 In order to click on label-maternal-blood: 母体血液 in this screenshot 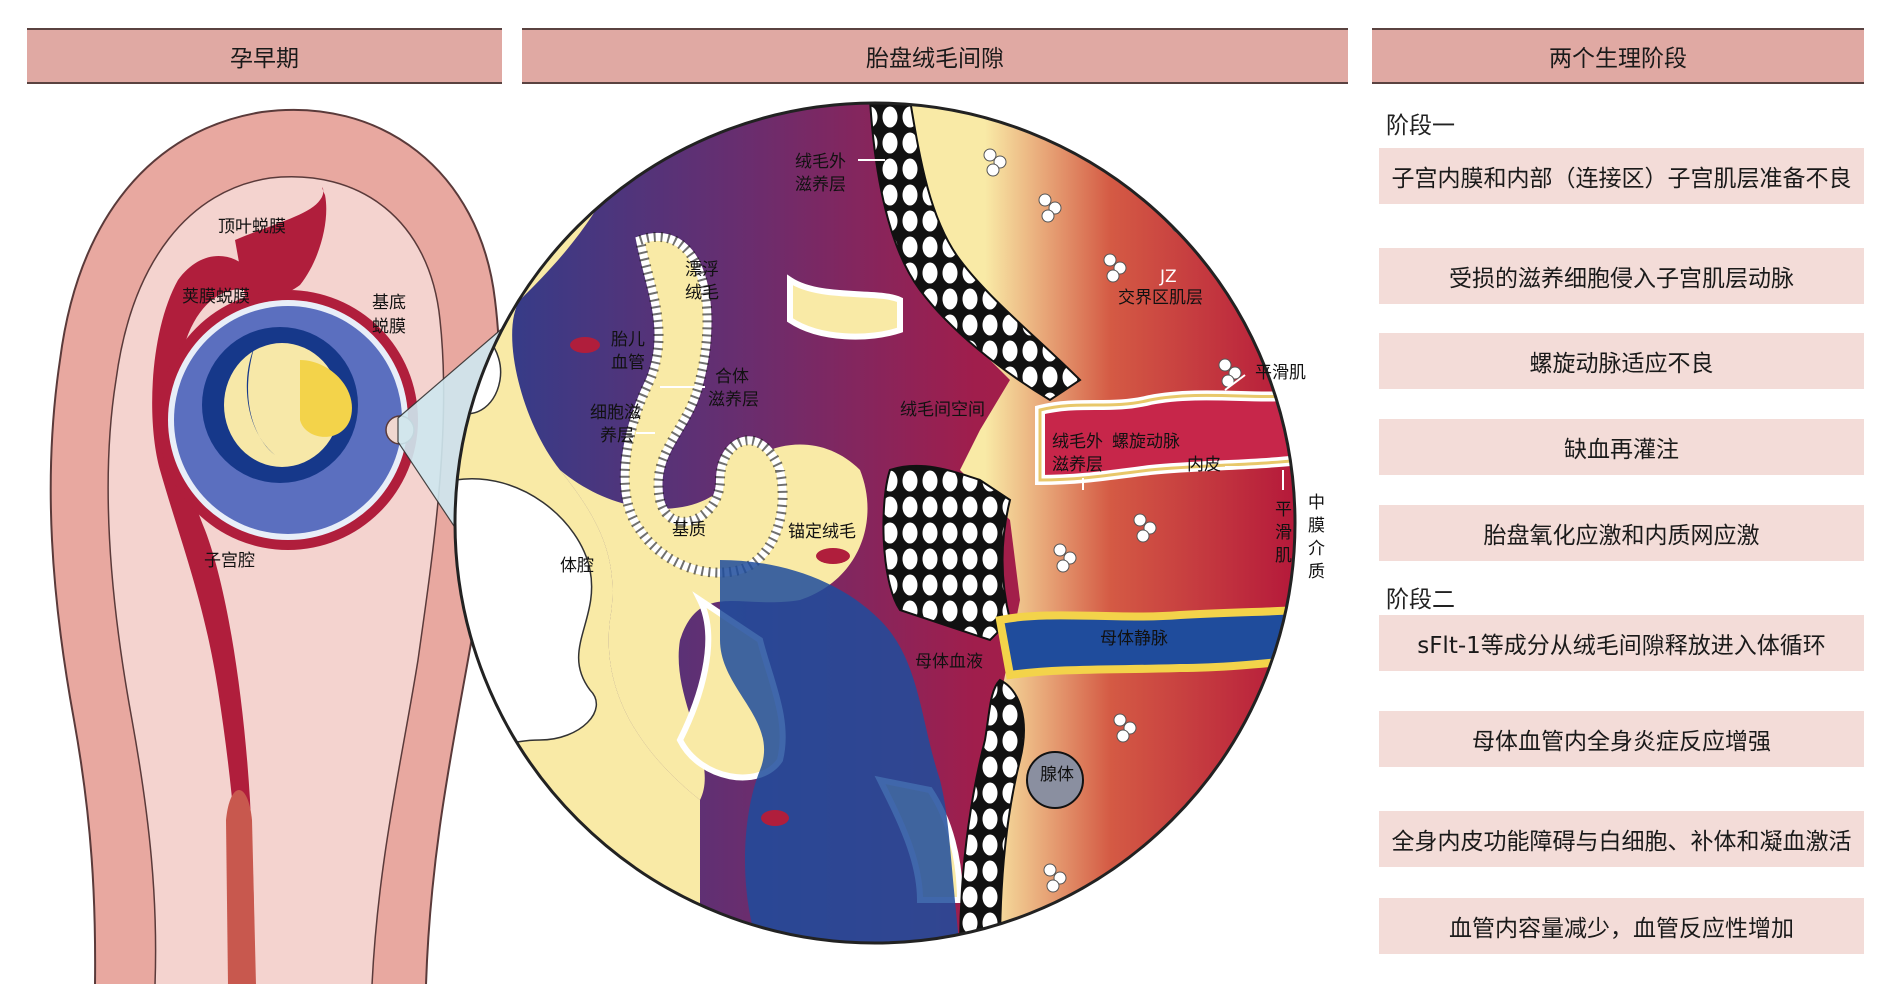, I will do `click(949, 662)`.